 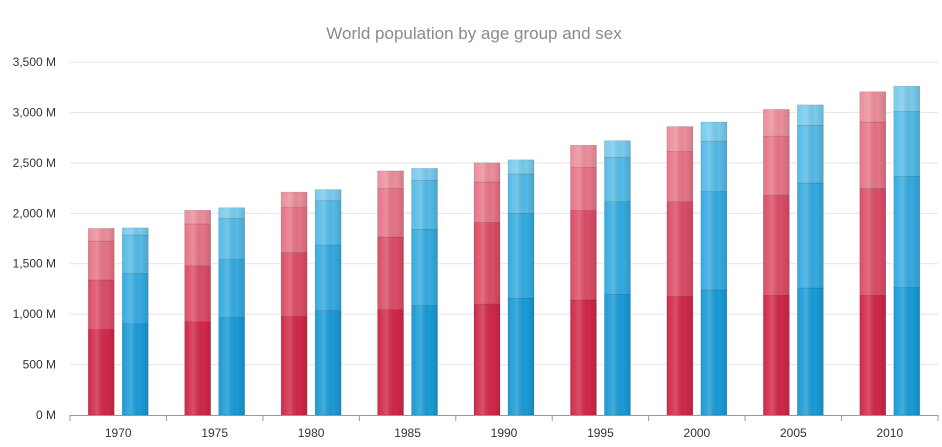 I want to click on y-tick-label: 1,000 M, so click(x=34, y=314).